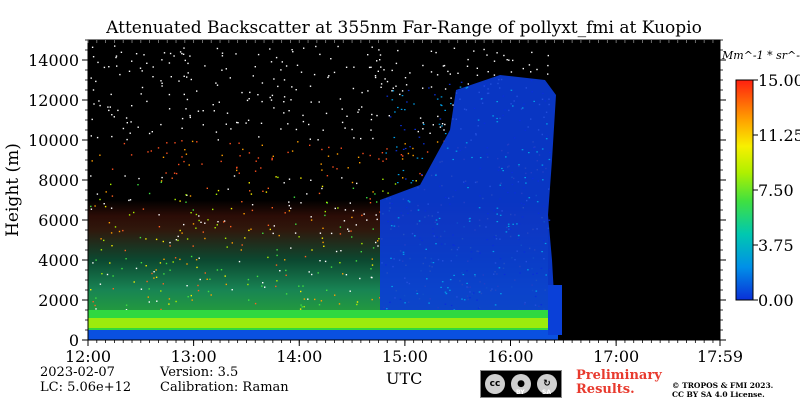 Image resolution: width=800 pixels, height=400 pixels. Describe the element at coordinates (520, 392) in the screenshot. I see `cc-by-label: BY` at that location.